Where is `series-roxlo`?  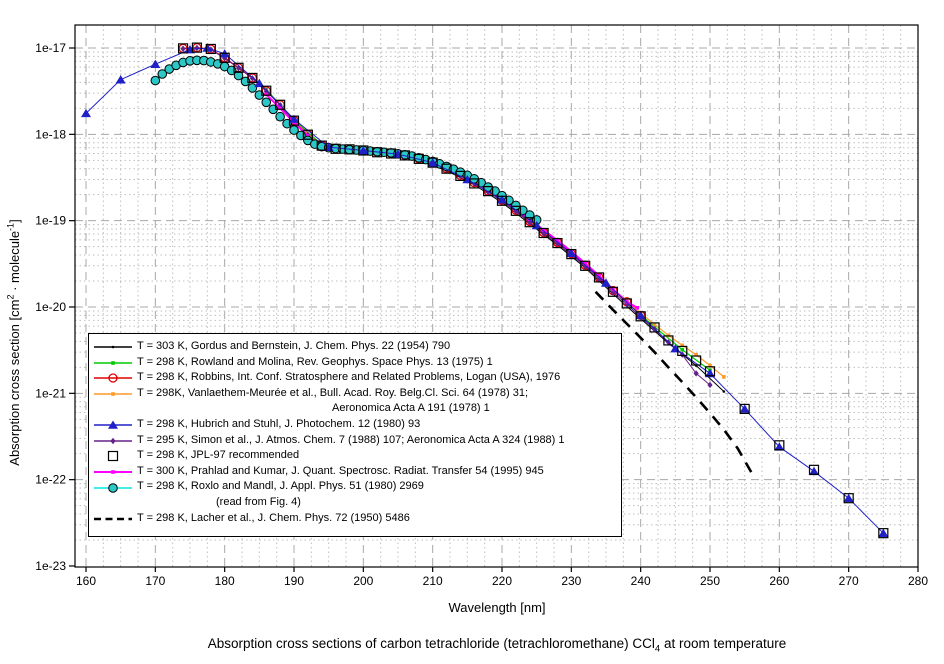
series-roxlo is located at coordinates (346, 140).